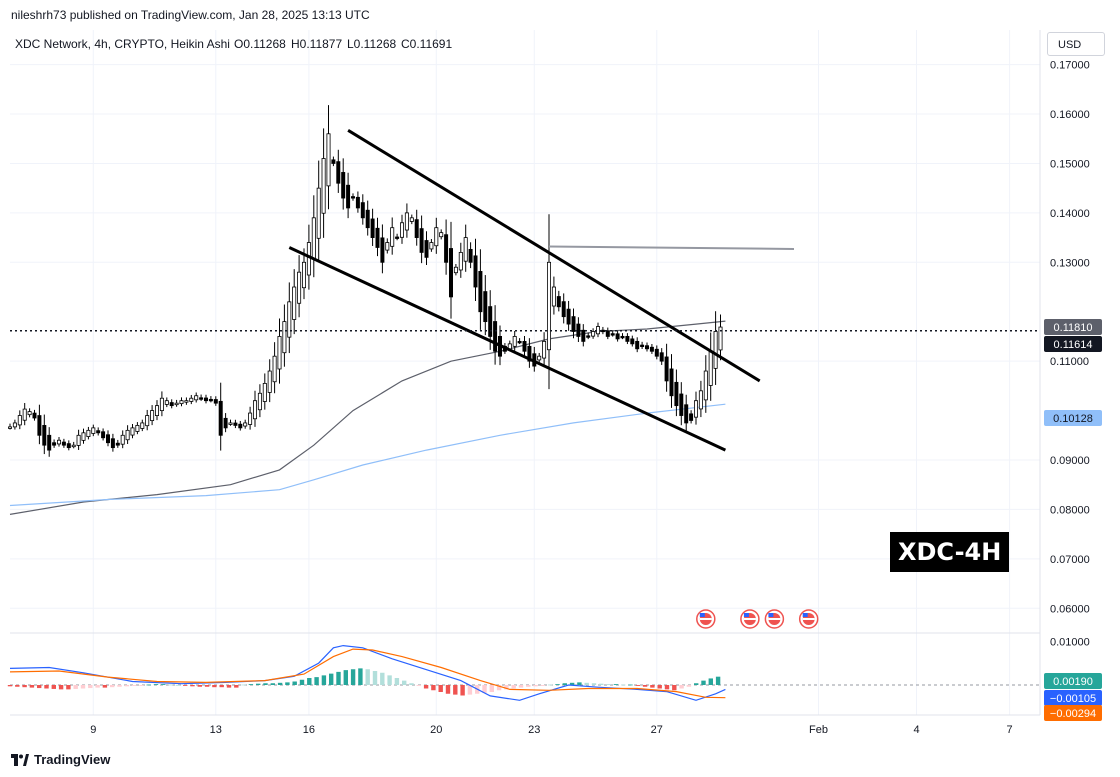 Image resolution: width=1120 pixels, height=777 pixels. I want to click on value-tag-bg, so click(1073, 698).